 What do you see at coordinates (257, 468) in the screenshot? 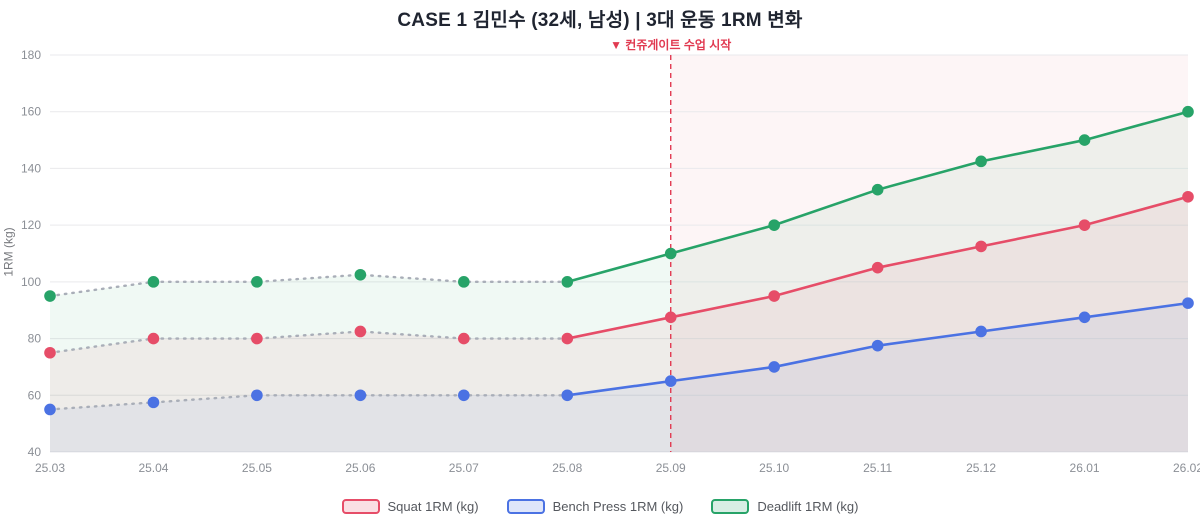
I see `x-tick-label: 25.05` at bounding box center [257, 468].